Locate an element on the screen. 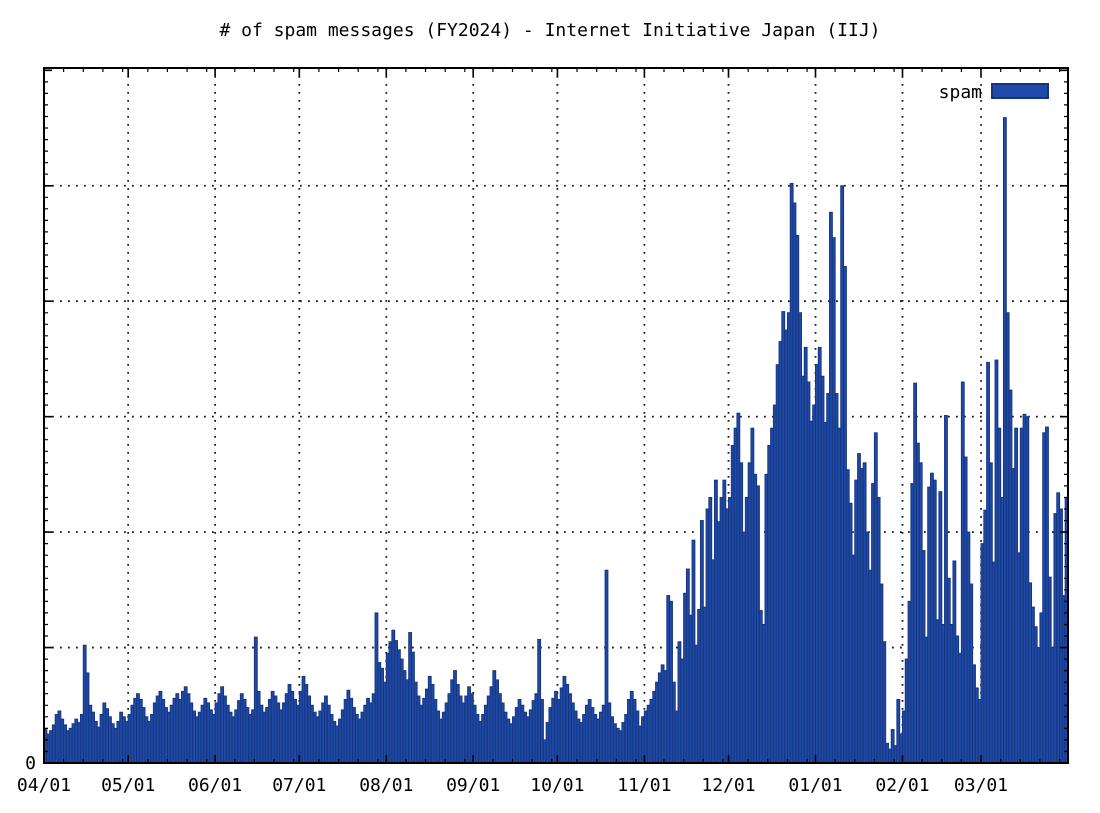 The image size is (1100, 813). x-tick-label: 07/01 is located at coordinates (299, 785).